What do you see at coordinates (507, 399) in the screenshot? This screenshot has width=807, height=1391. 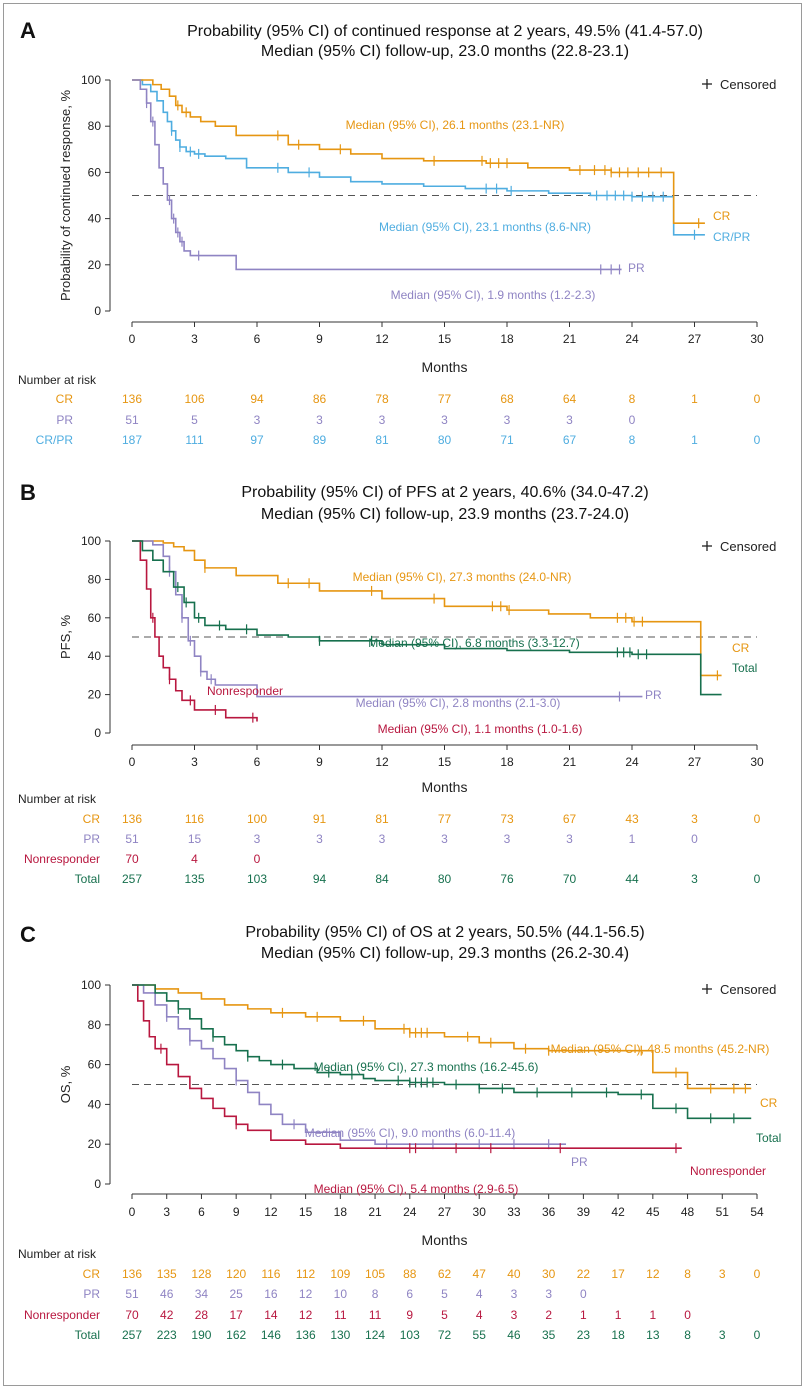 I see `risk-value-cr: 68` at bounding box center [507, 399].